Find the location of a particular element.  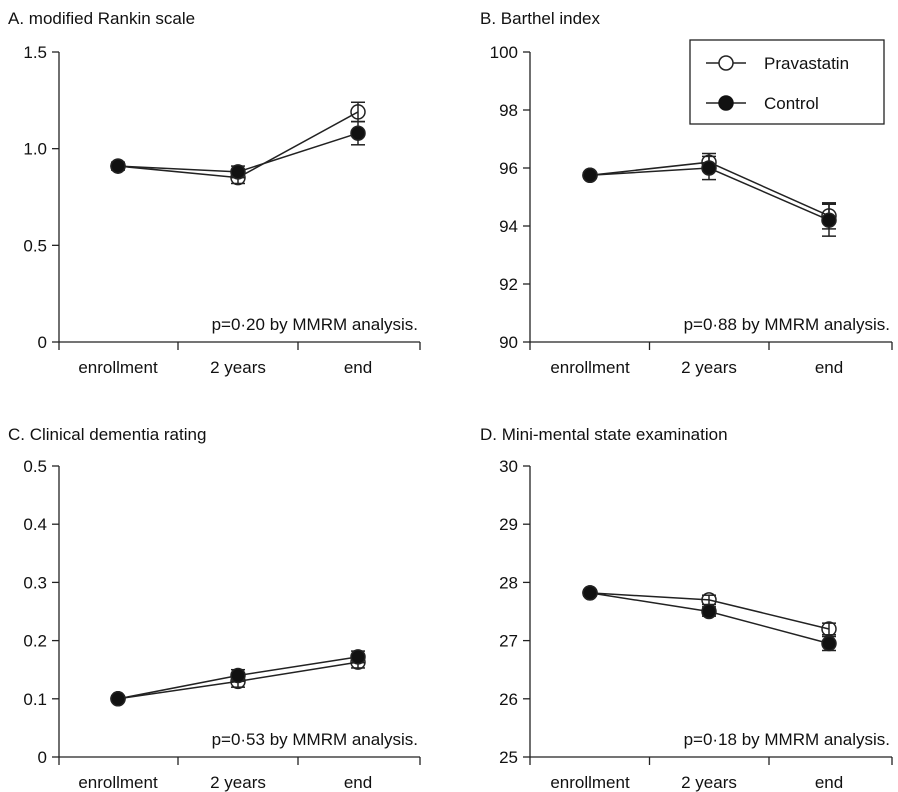

panel-title: A. modified Rankin scale is located at coordinates (101, 18).